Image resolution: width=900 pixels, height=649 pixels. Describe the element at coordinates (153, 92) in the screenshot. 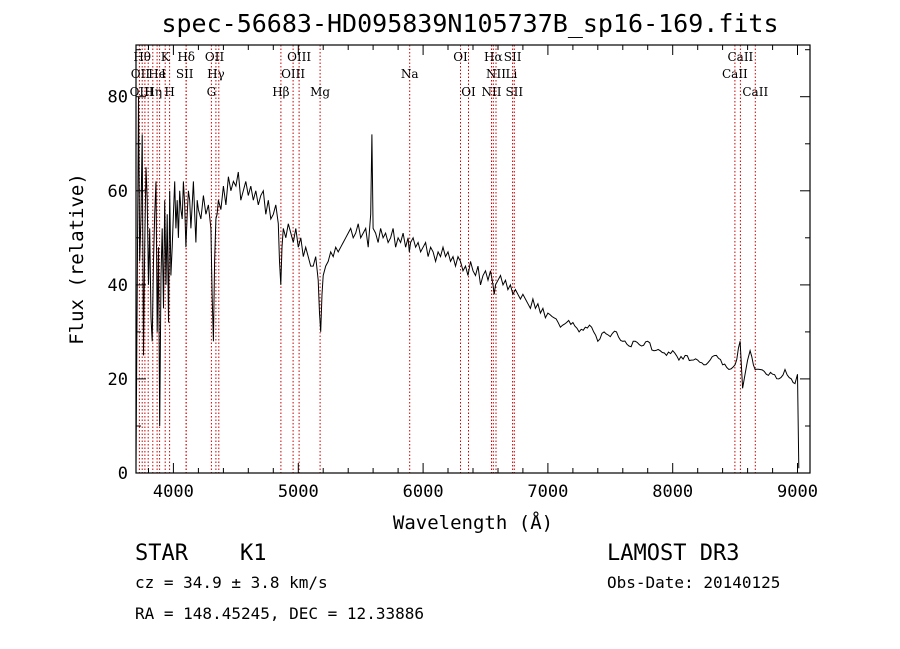

I see `line-label: Hη` at that location.